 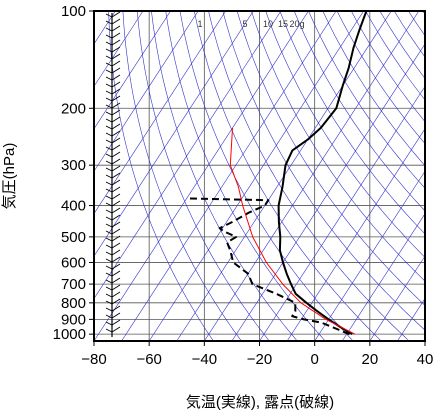 What do you see at coordinates (9, 176) in the screenshot?
I see `y-axis-title: 気圧(hPa)` at bounding box center [9, 176].